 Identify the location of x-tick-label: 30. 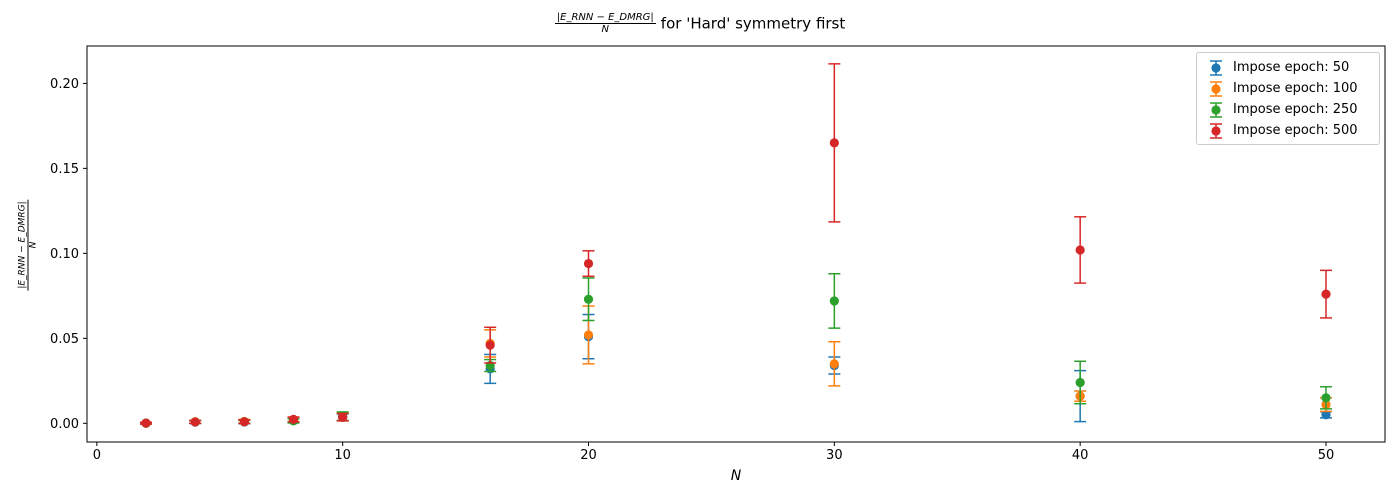
(834, 455).